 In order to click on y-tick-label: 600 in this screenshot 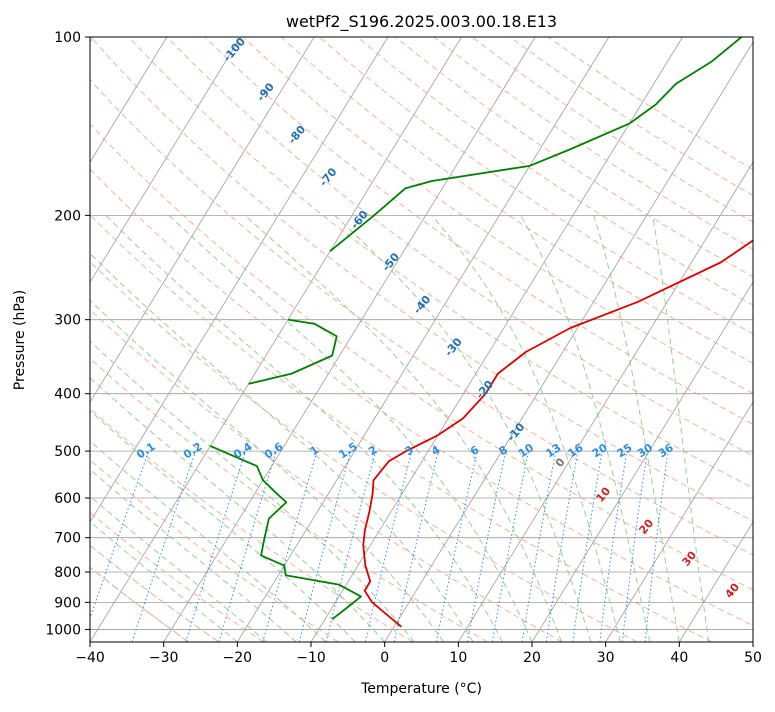, I will do `click(67, 499)`.